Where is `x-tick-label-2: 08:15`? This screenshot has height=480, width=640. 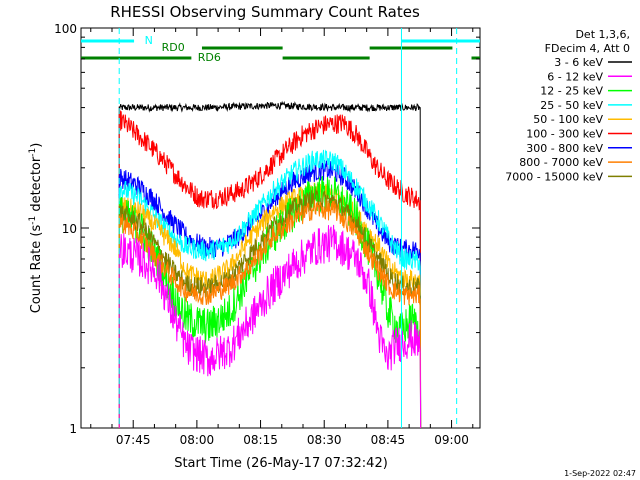 x-tick-label-2: 08:15 is located at coordinates (260, 440).